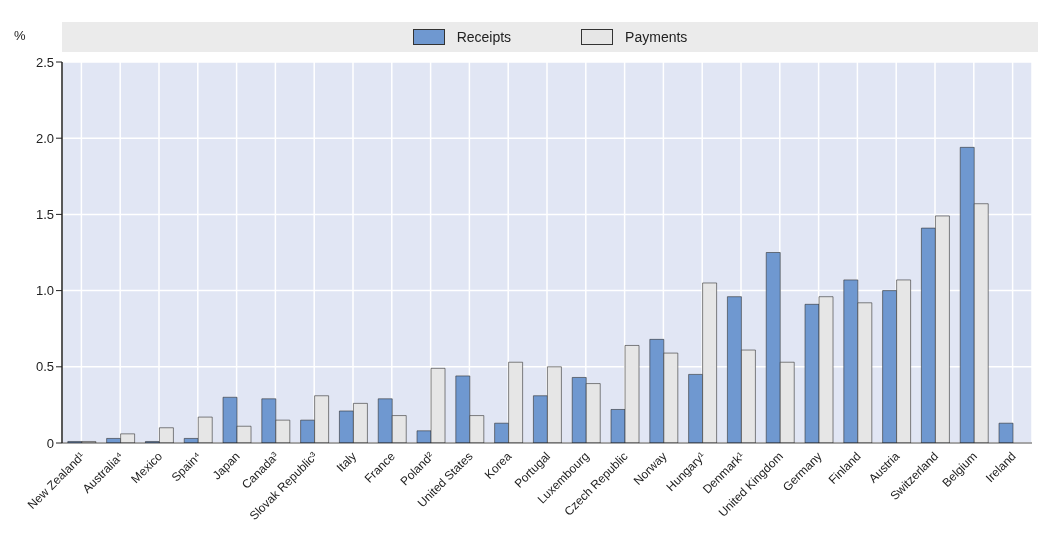  What do you see at coordinates (44, 291) in the screenshot?
I see `y-tick-label: 1.0` at bounding box center [44, 291].